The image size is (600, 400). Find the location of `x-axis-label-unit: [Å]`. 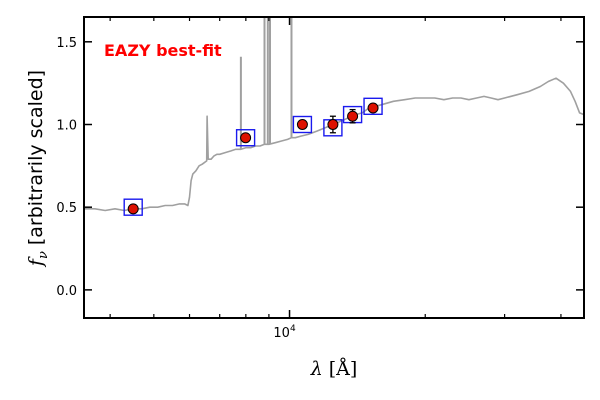

x-axis-label-unit: [Å] is located at coordinates (343, 369).